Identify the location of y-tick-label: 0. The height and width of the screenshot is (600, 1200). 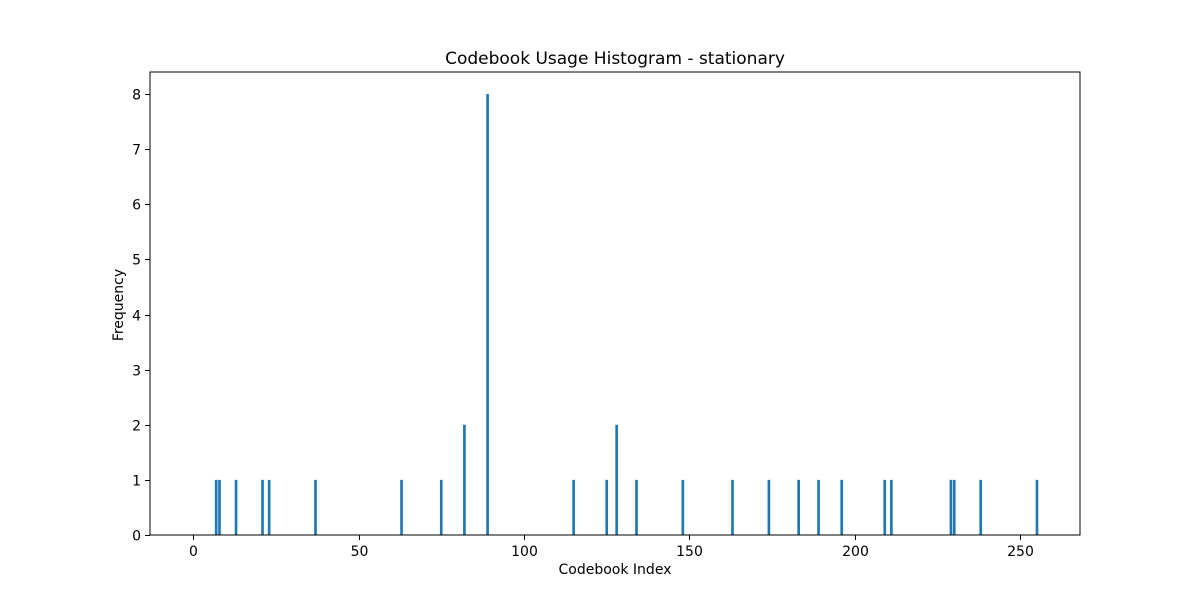
(136, 537).